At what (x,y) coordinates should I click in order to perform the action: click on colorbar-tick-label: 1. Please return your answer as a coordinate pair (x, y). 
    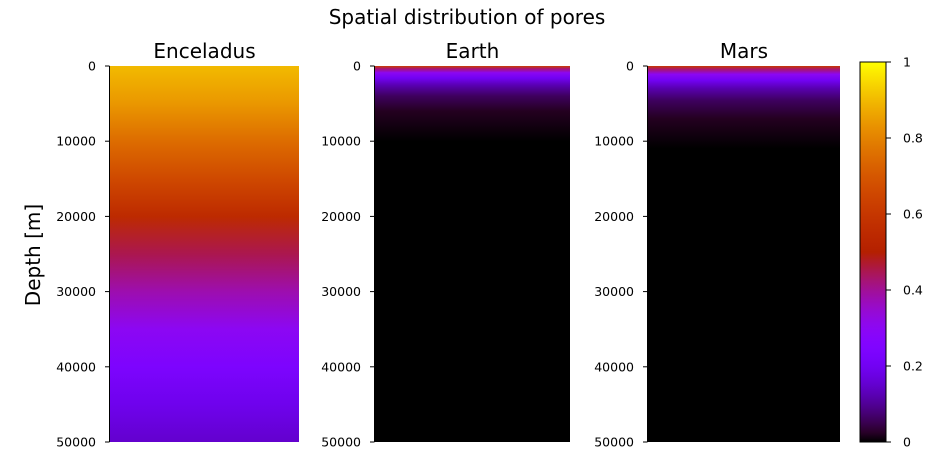
    Looking at the image, I should click on (907, 62).